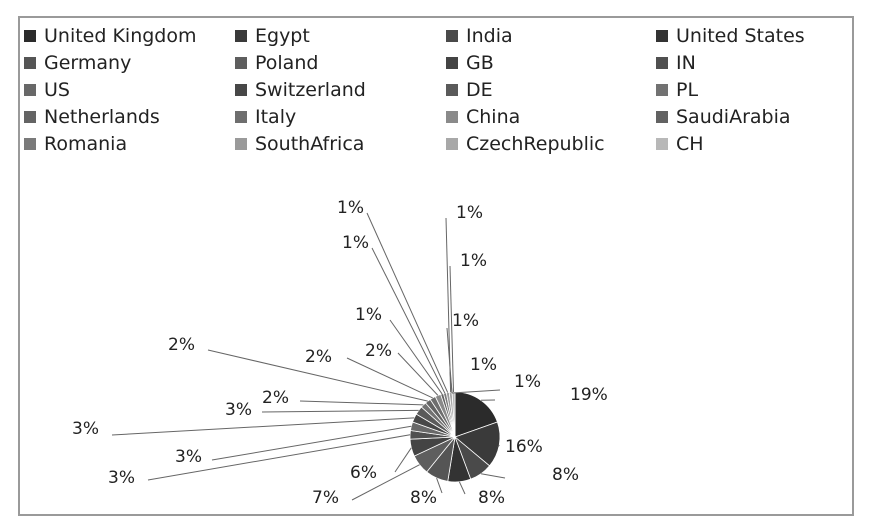 The image size is (872, 532). I want to click on legend-item: Germany, so click(129, 62).